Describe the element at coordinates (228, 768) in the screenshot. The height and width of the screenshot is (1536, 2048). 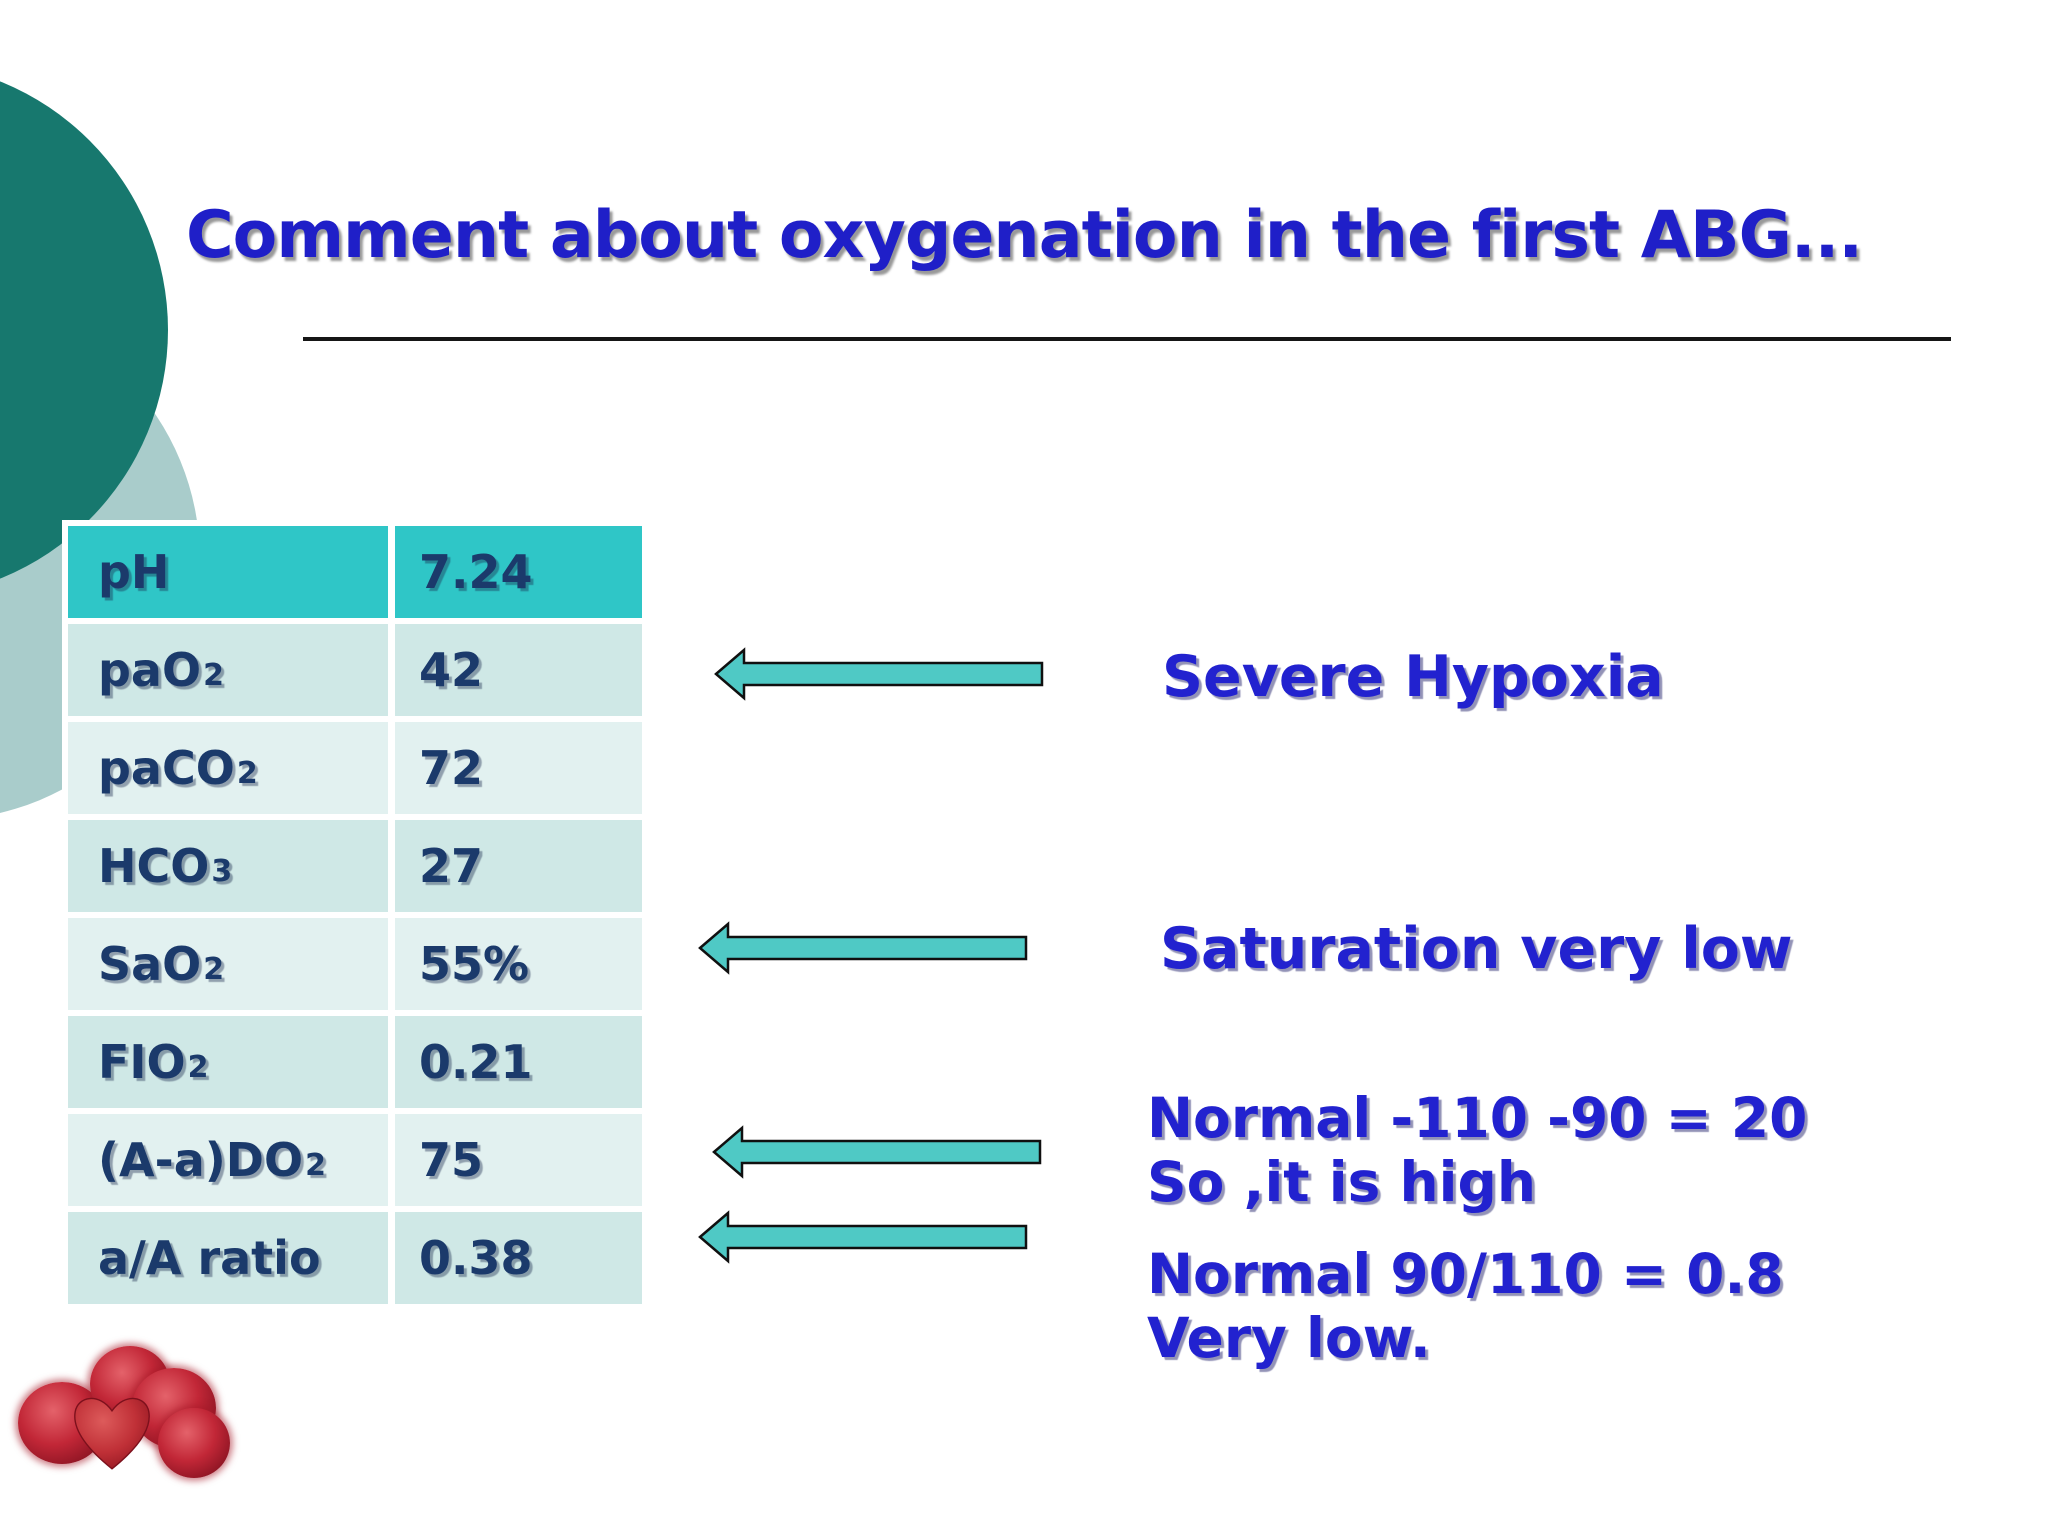
I see `table-cell-label: paCO 2` at that location.